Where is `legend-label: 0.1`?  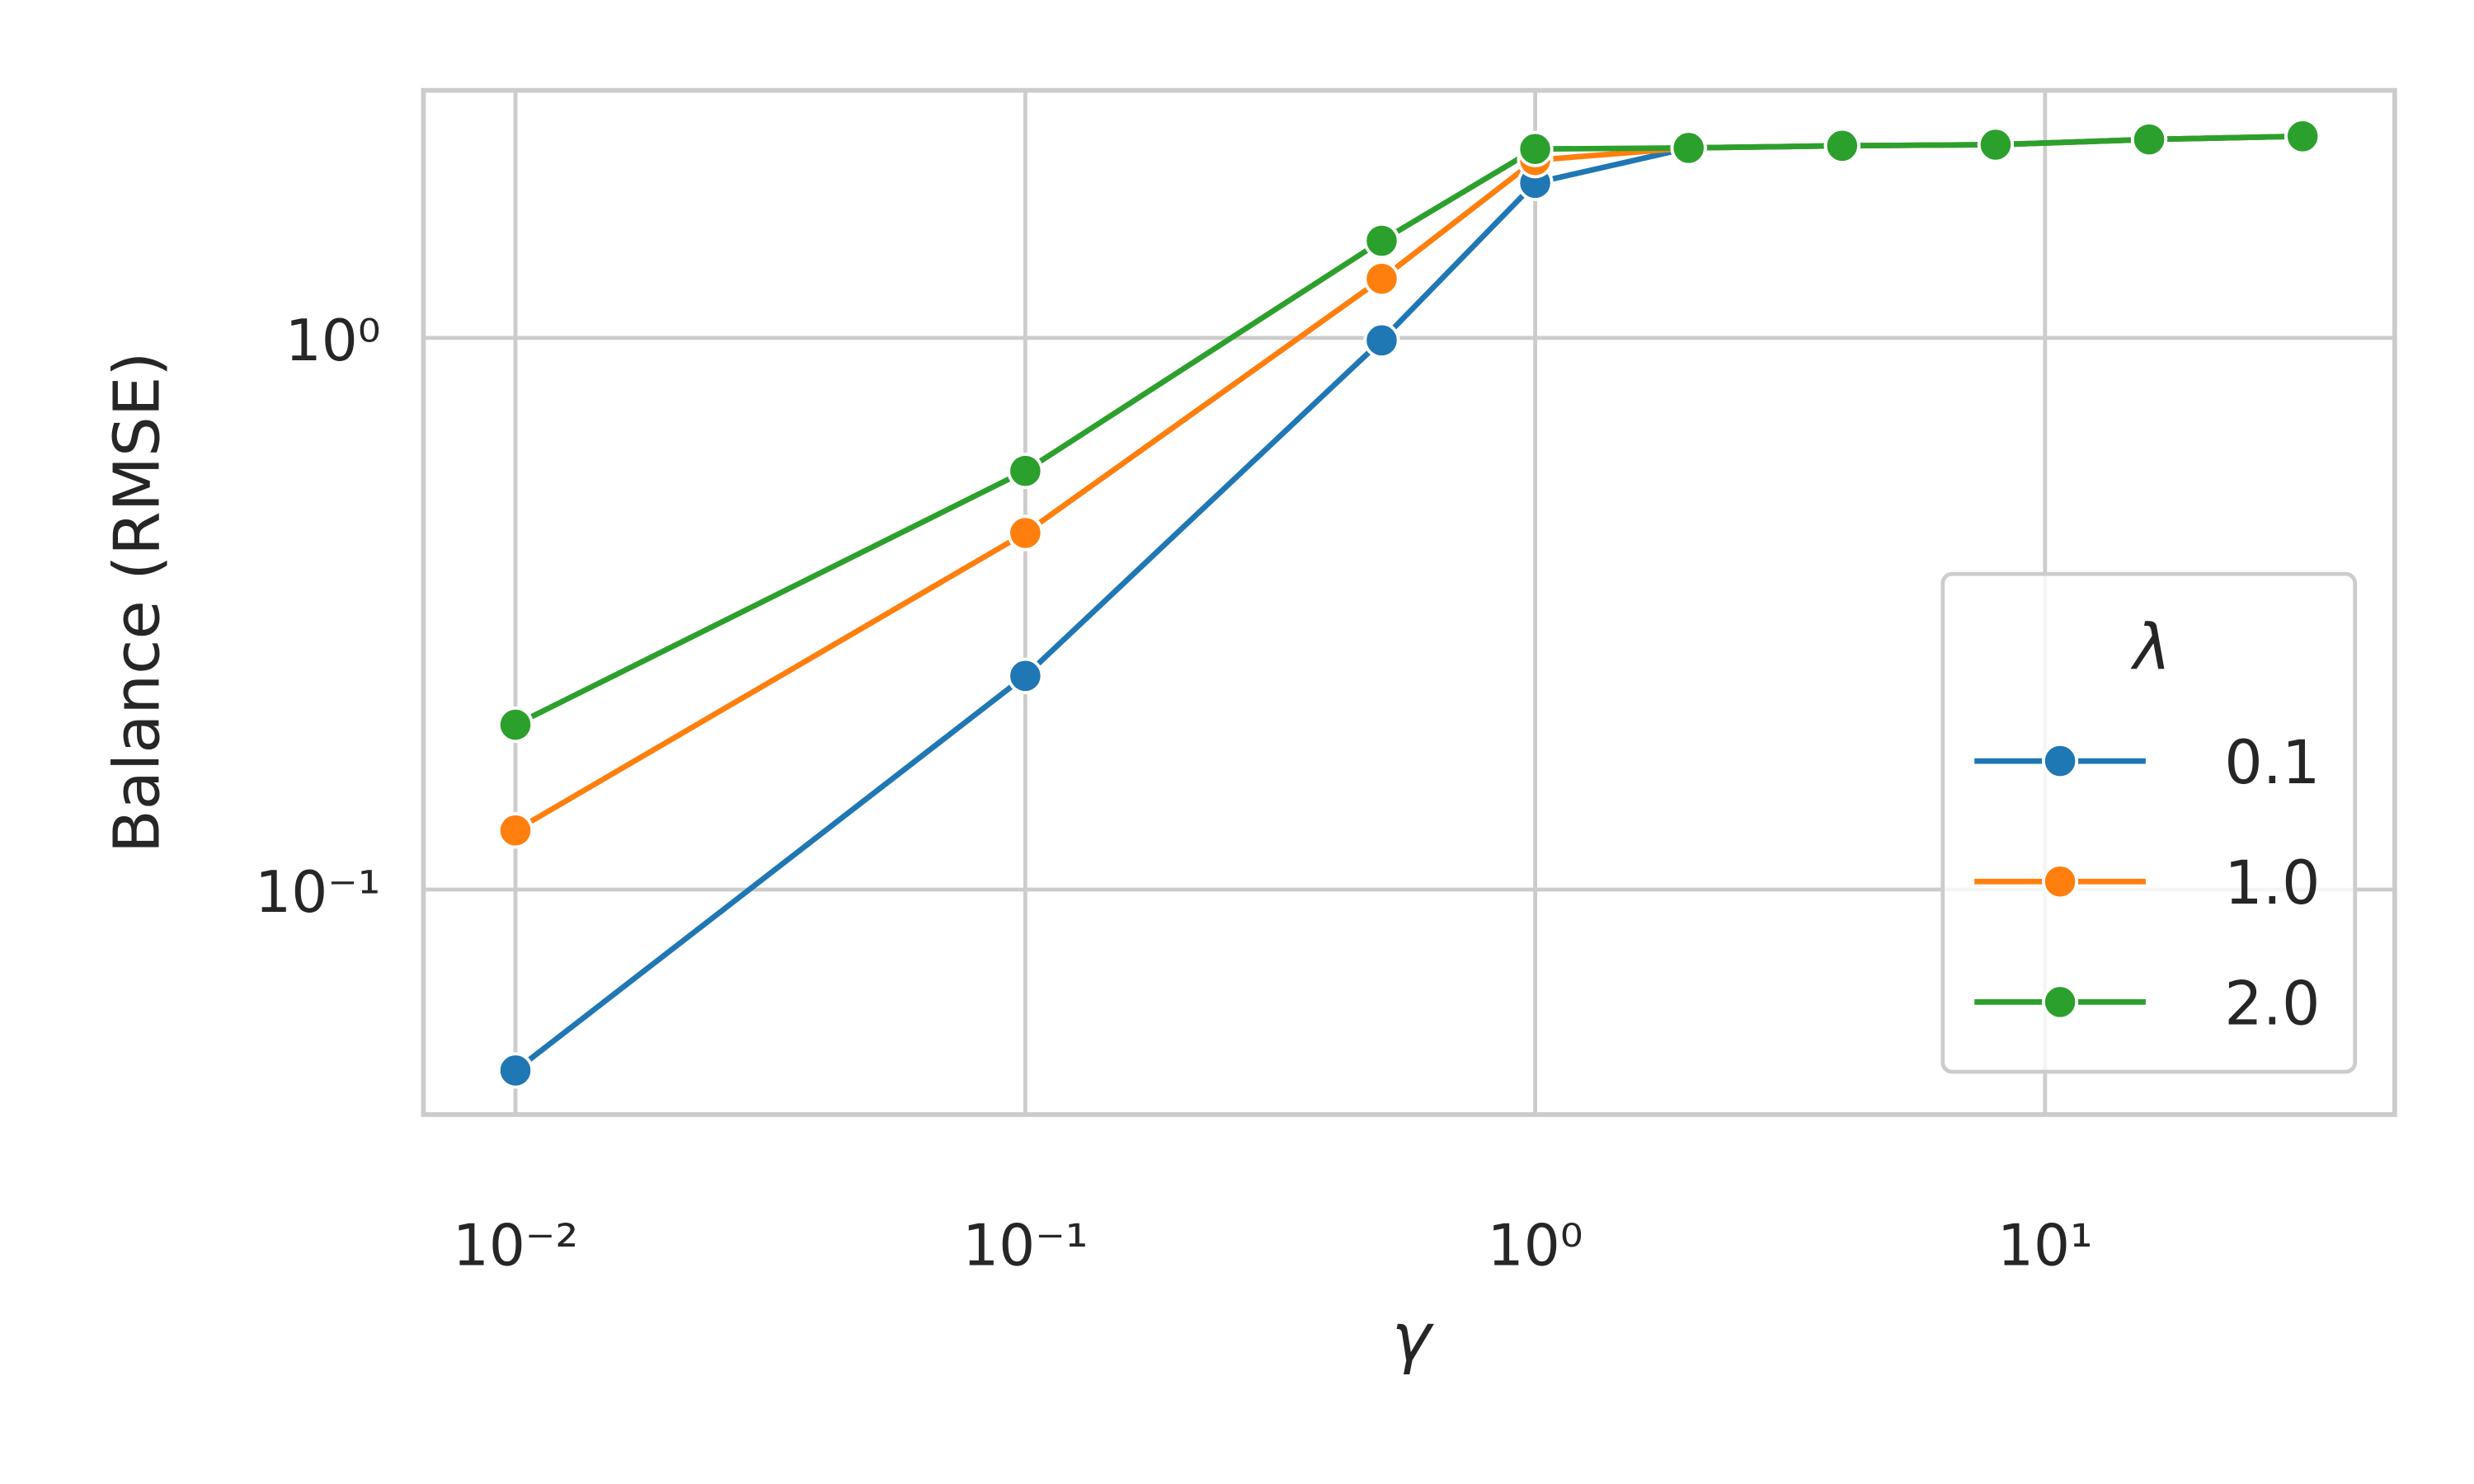 legend-label: 0.1 is located at coordinates (2272, 763).